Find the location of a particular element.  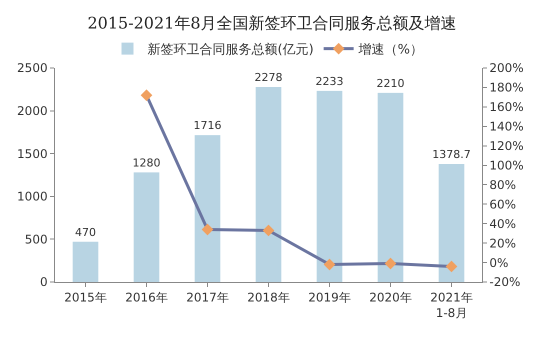

legend-label: 新签环卫合同服务总额(亿元) is located at coordinates (231, 50).